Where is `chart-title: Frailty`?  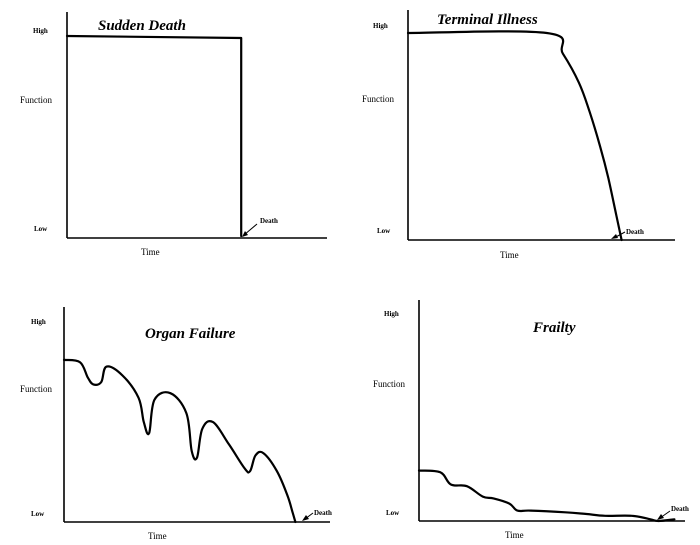
chart-title: Frailty is located at coordinates (554, 328).